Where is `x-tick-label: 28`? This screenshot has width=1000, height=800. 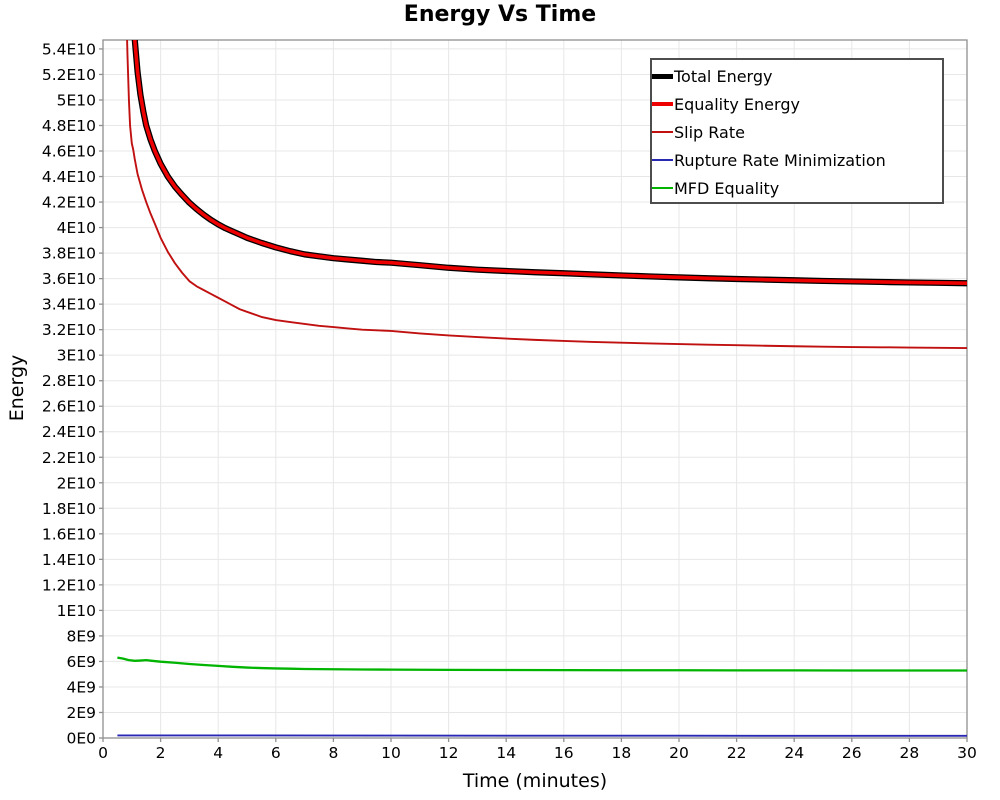 x-tick-label: 28 is located at coordinates (910, 753).